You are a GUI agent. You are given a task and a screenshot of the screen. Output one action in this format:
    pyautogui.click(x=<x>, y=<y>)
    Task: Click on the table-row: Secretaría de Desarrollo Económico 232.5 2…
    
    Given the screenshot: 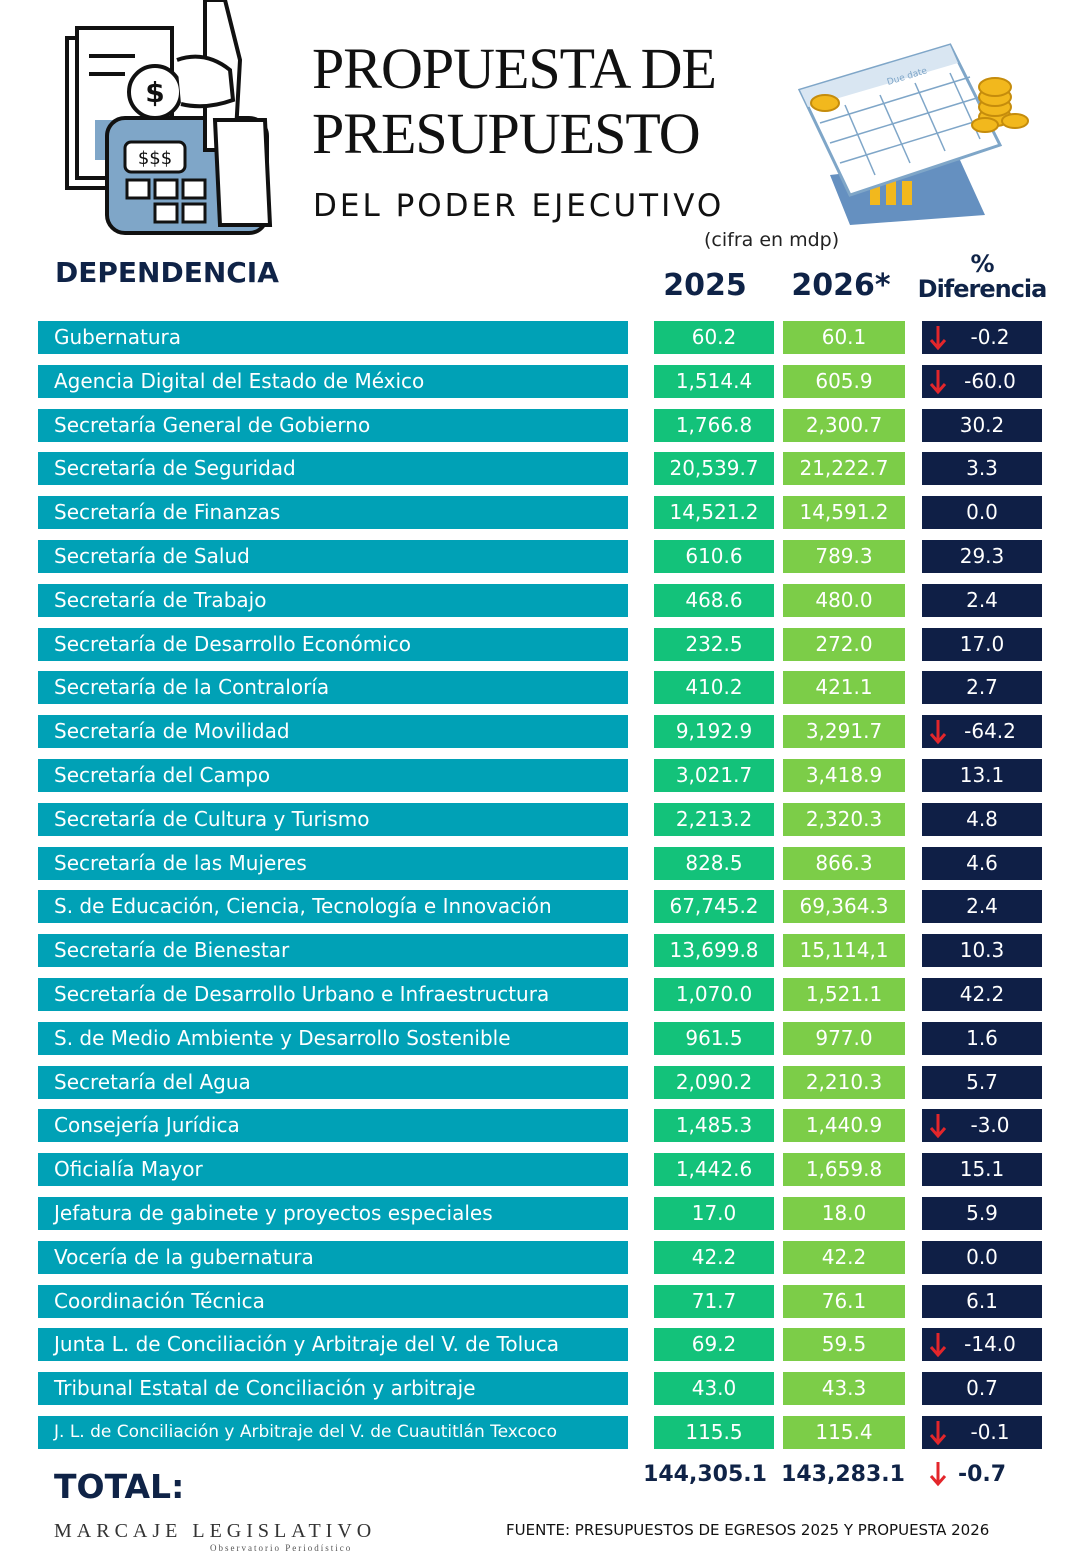 What is the action you would take?
    pyautogui.click(x=539, y=644)
    